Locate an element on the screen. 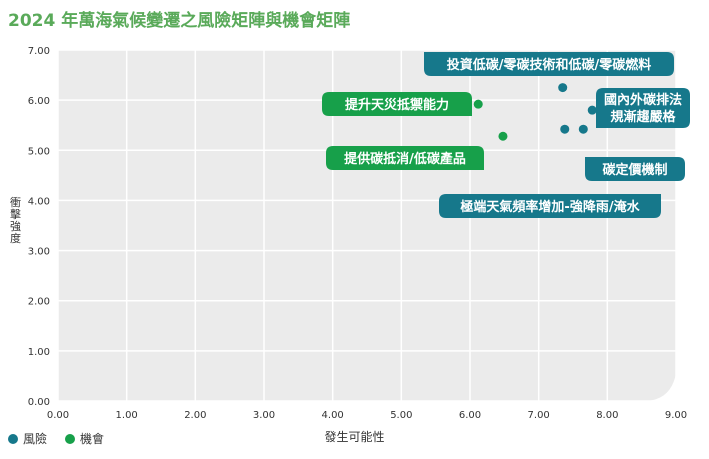  opportunity-point-label: 提供碳抵消/低碳產品 is located at coordinates (405, 159).